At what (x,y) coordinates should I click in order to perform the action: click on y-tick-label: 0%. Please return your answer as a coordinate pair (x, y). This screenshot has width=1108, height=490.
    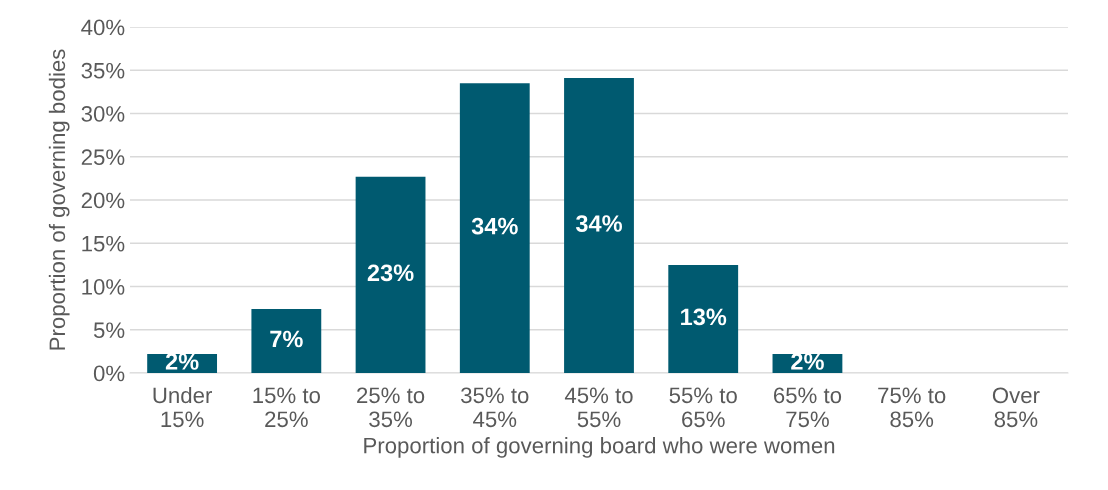
    Looking at the image, I should click on (109, 373).